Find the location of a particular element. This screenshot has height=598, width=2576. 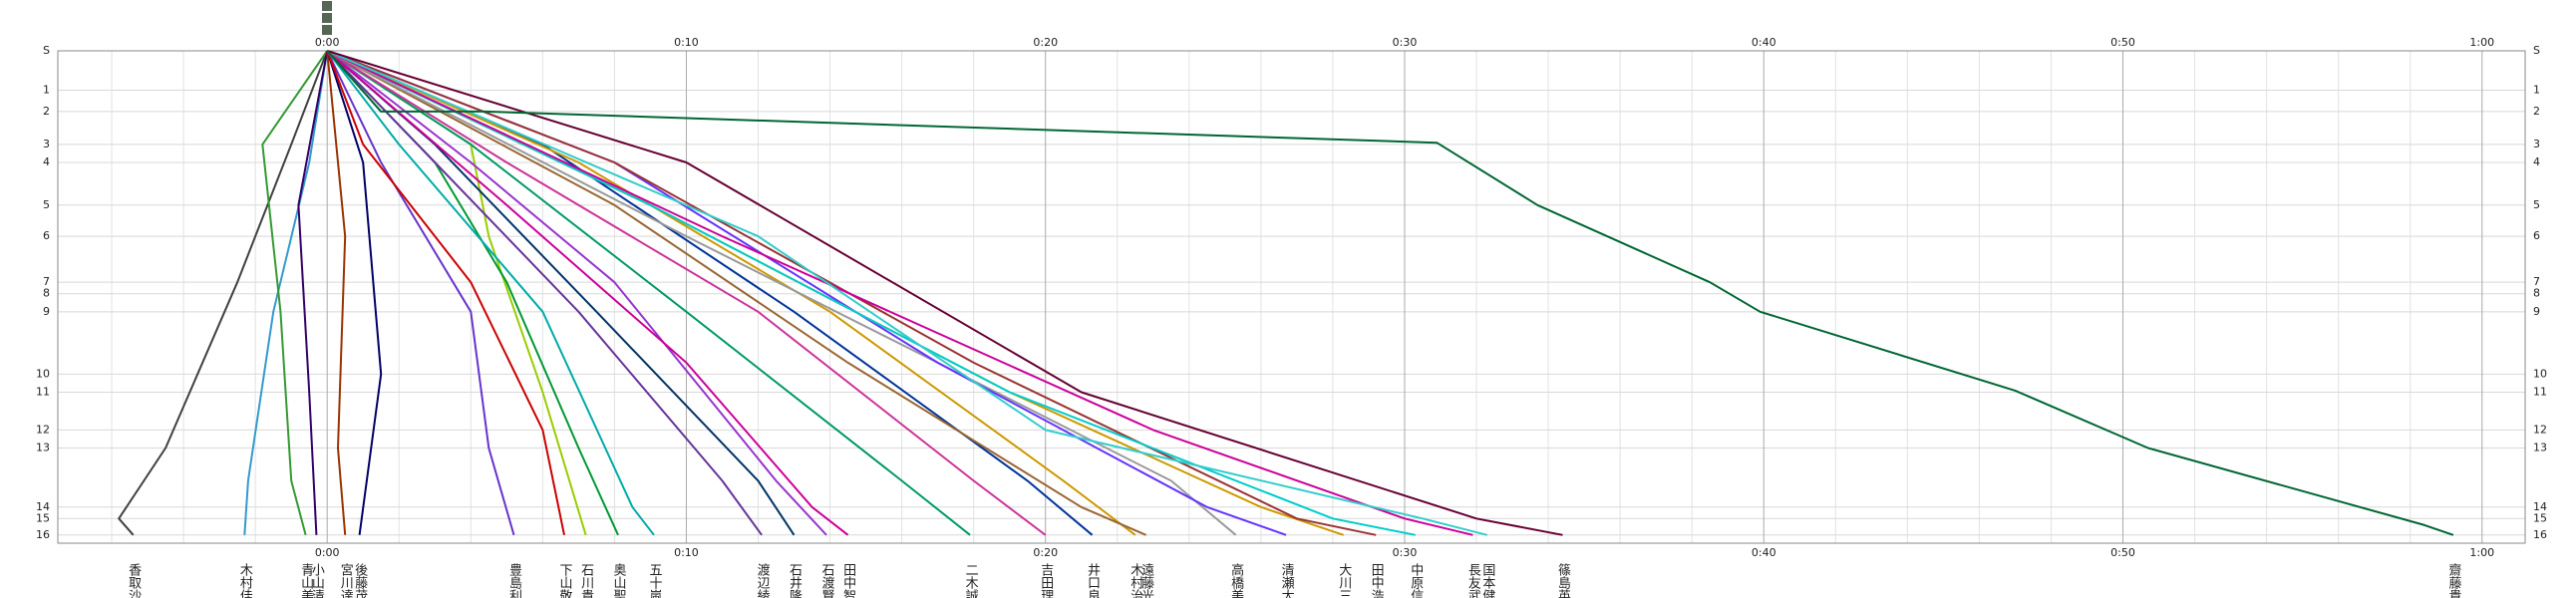

y-tick-label: 8 is located at coordinates (46, 293).